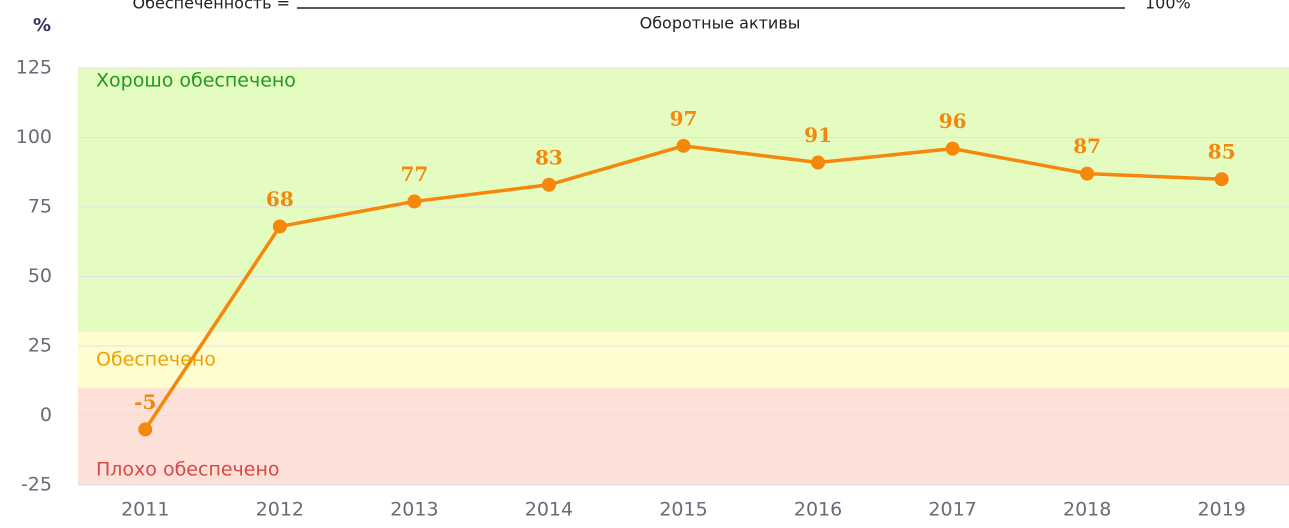 The width and height of the screenshot is (1289, 528). I want to click on data-label: -5, so click(145, 402).